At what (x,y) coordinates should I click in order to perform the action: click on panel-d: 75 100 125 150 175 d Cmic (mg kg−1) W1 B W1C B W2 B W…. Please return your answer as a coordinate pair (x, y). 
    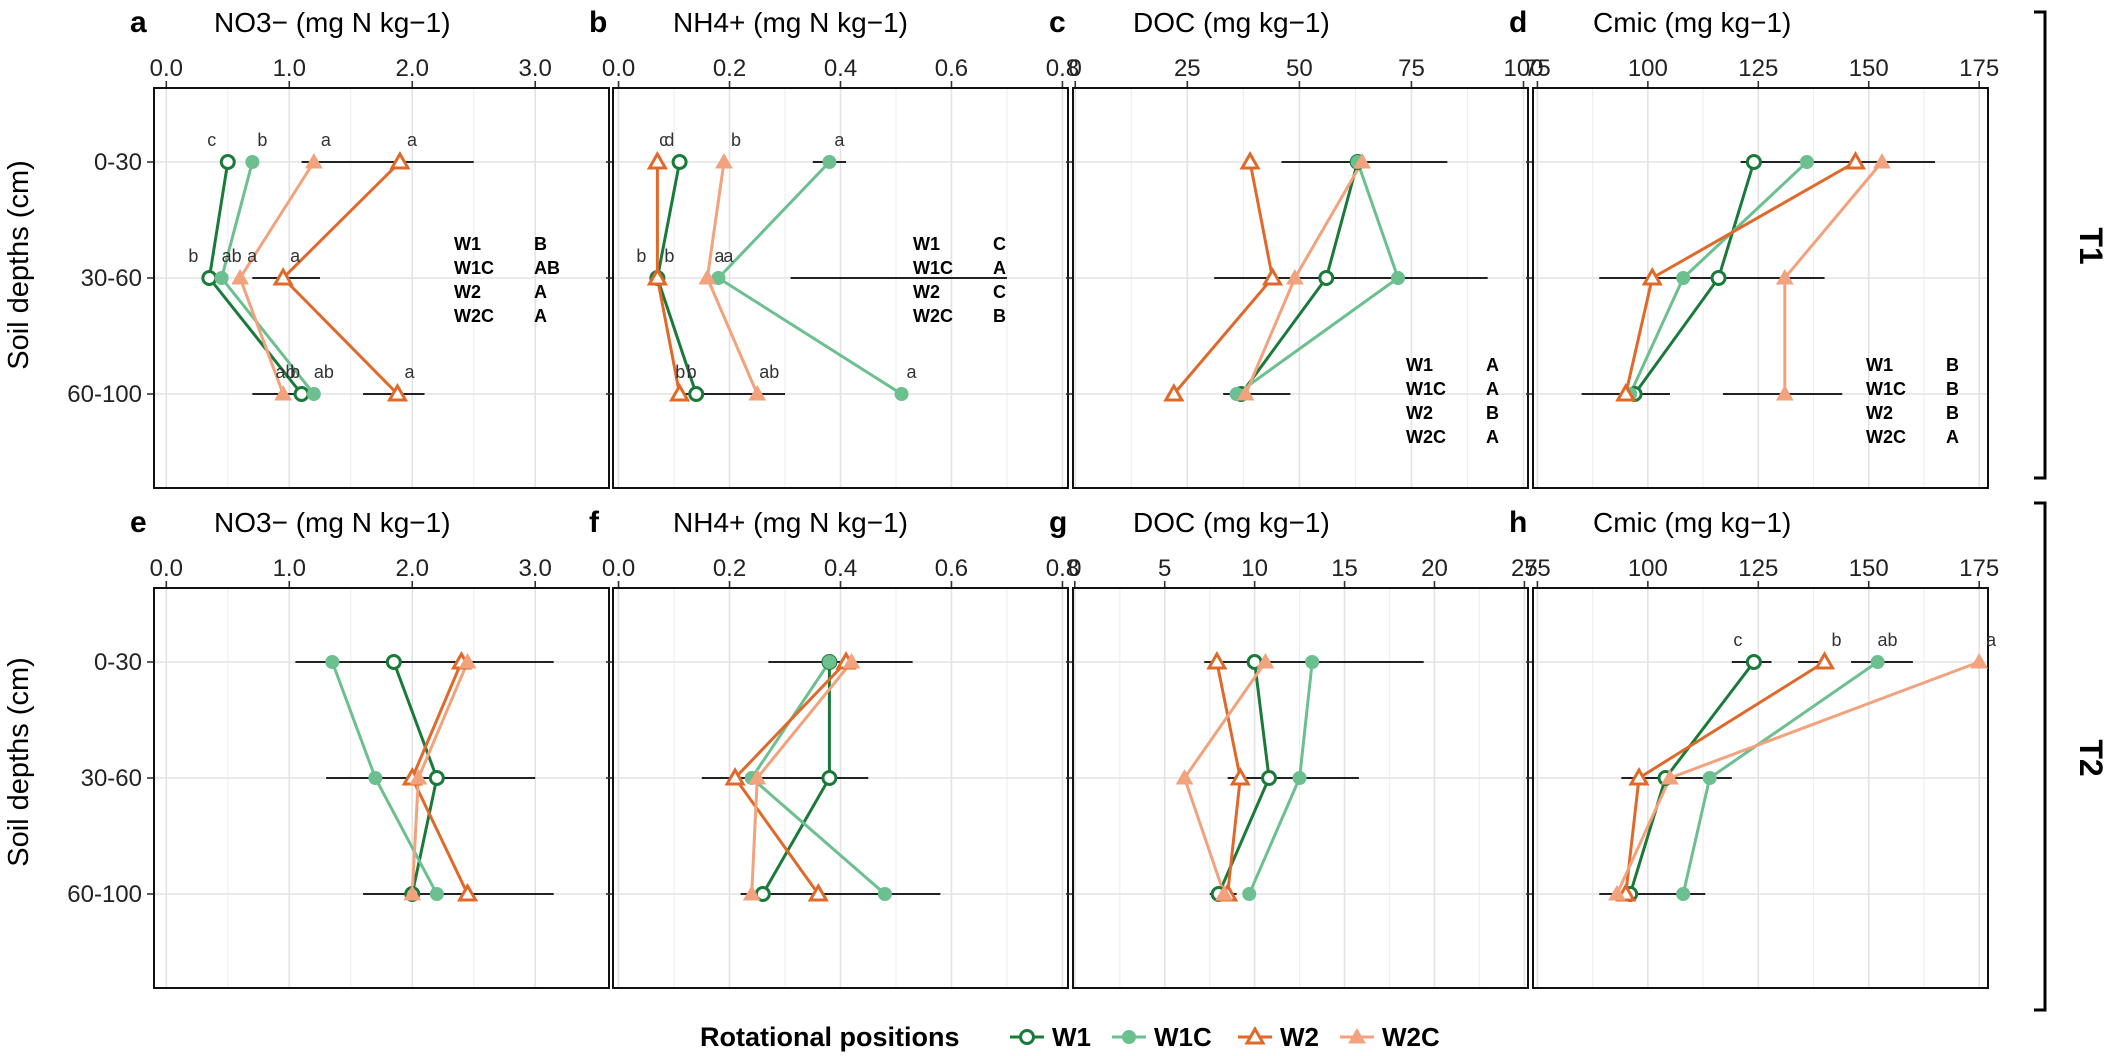
    Looking at the image, I should click on (1754, 247).